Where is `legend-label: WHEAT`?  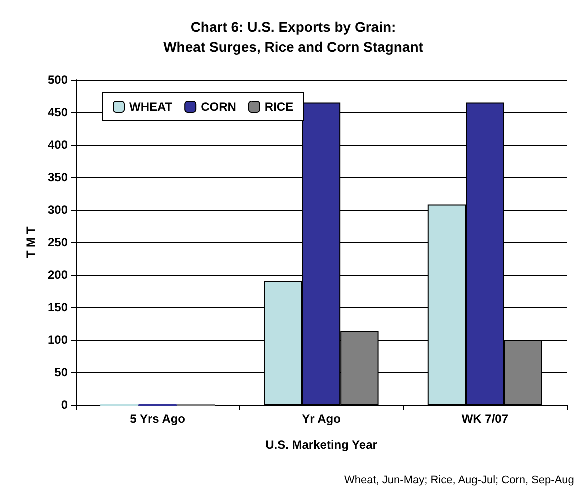 legend-label: WHEAT is located at coordinates (152, 107).